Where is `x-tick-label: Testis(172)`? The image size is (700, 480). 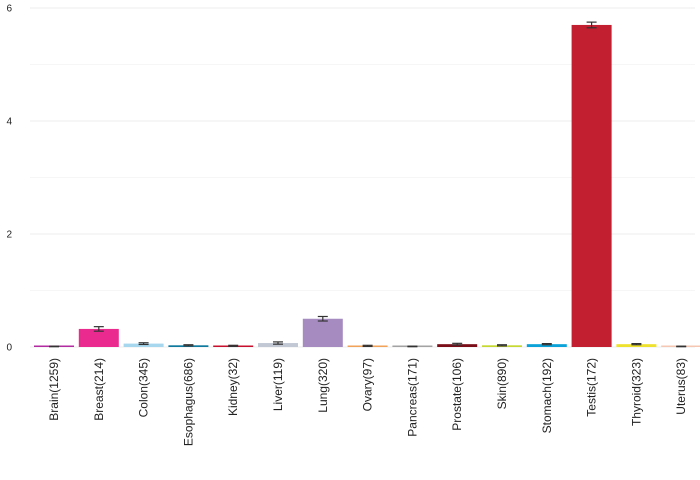
x-tick-label: Testis(172) is located at coordinates (592, 387).